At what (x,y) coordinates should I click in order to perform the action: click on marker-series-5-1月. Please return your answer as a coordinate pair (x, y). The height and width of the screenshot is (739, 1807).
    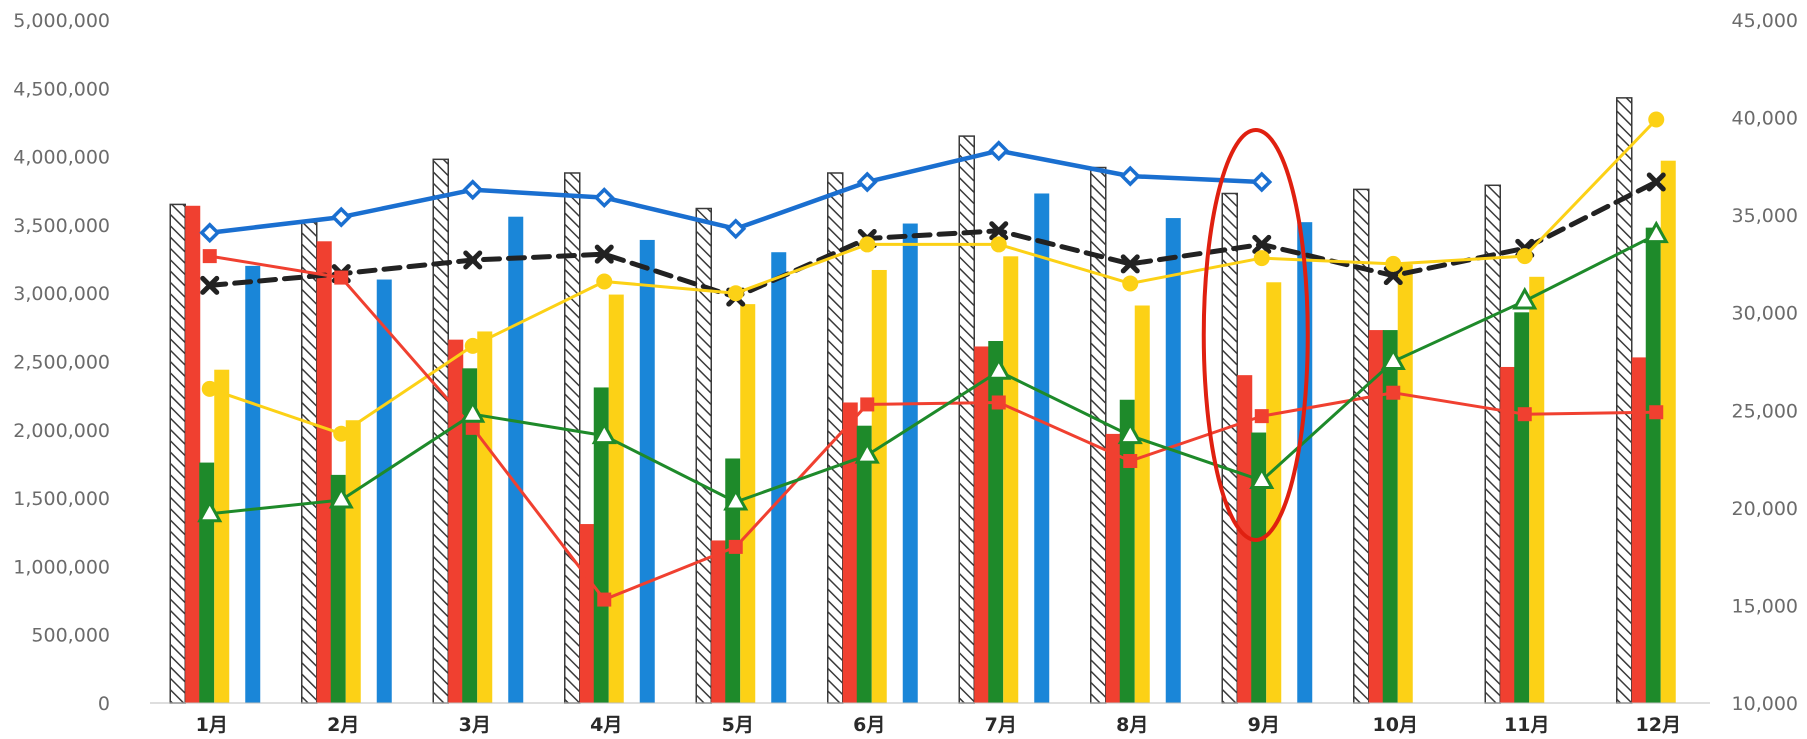
    Looking at the image, I should click on (210, 511).